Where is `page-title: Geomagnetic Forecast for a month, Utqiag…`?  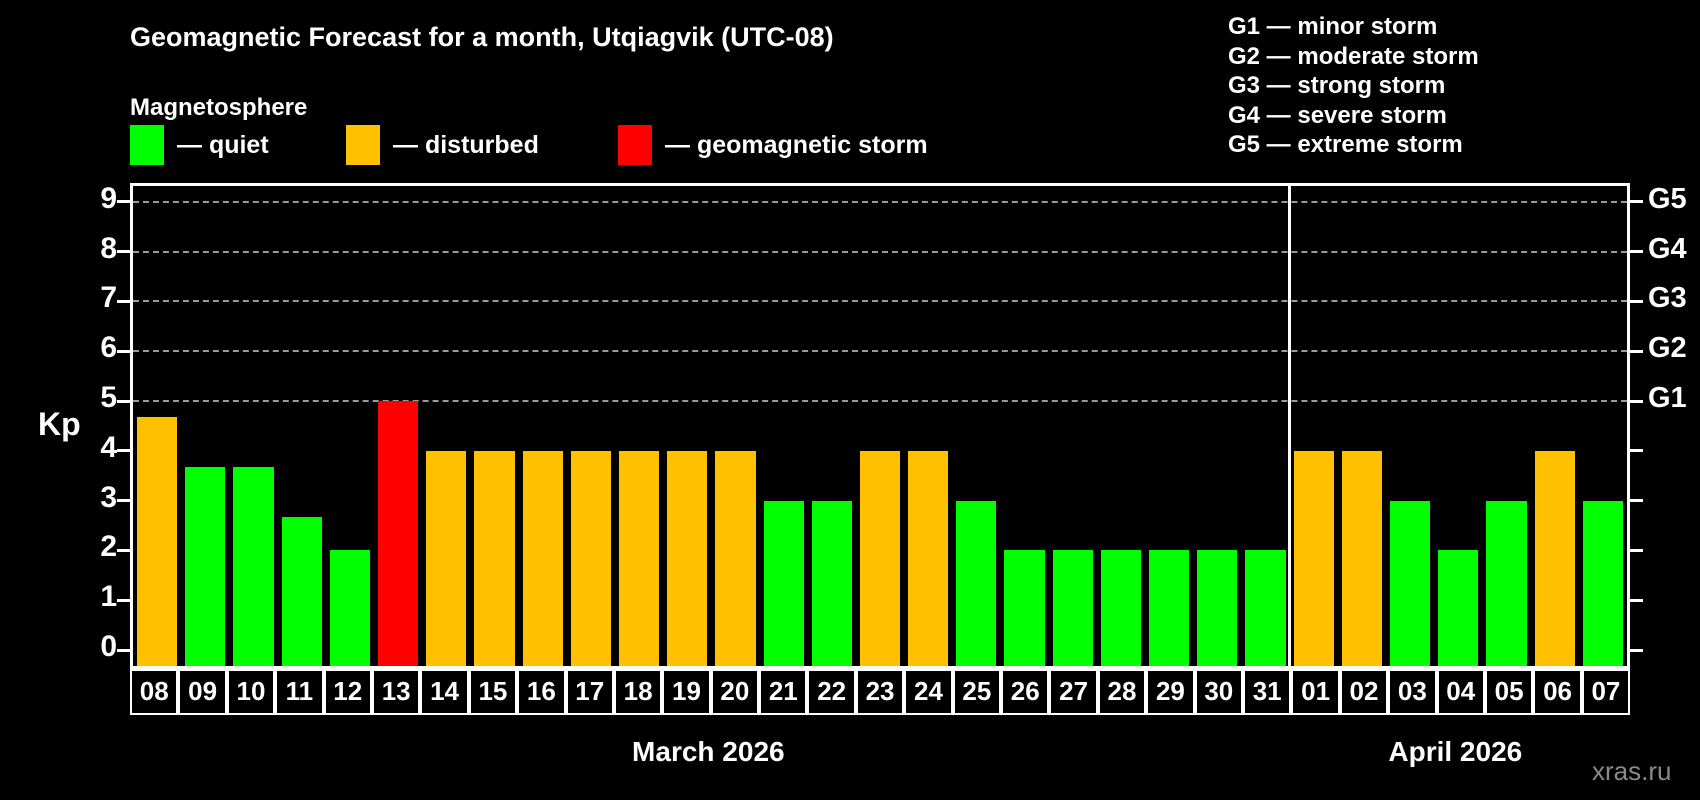
page-title: Geomagnetic Forecast for a month, Utqiag… is located at coordinates (482, 37).